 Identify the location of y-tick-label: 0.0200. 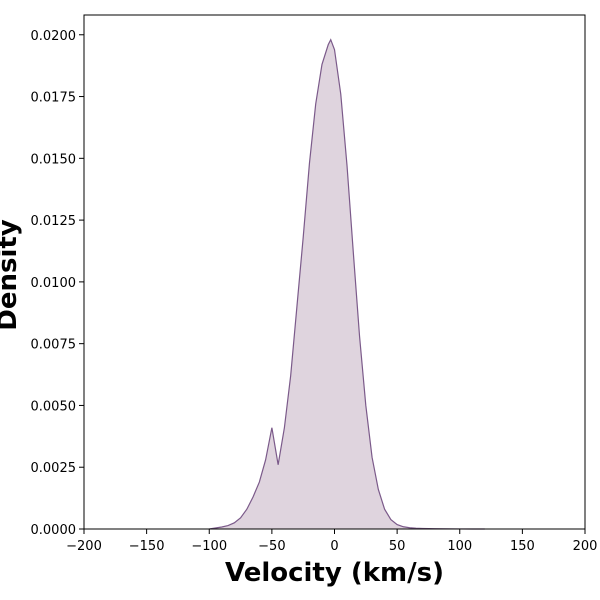
(54, 36).